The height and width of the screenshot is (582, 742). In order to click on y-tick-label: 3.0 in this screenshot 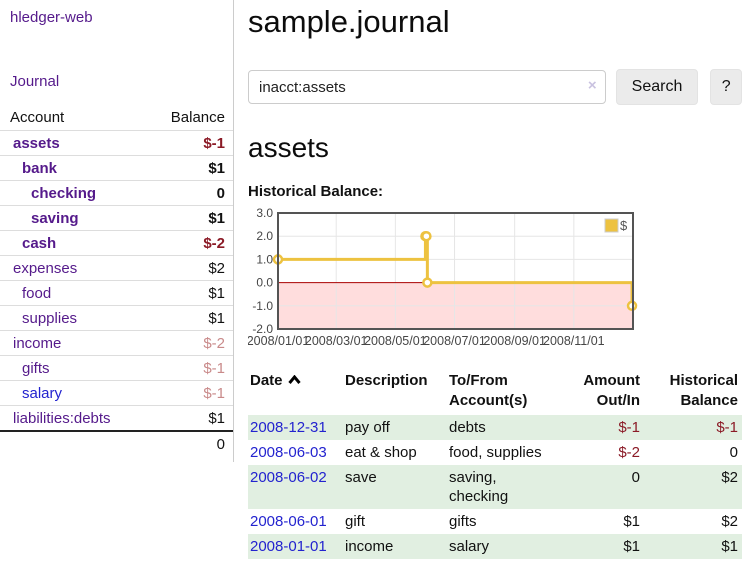, I will do `click(264, 213)`.